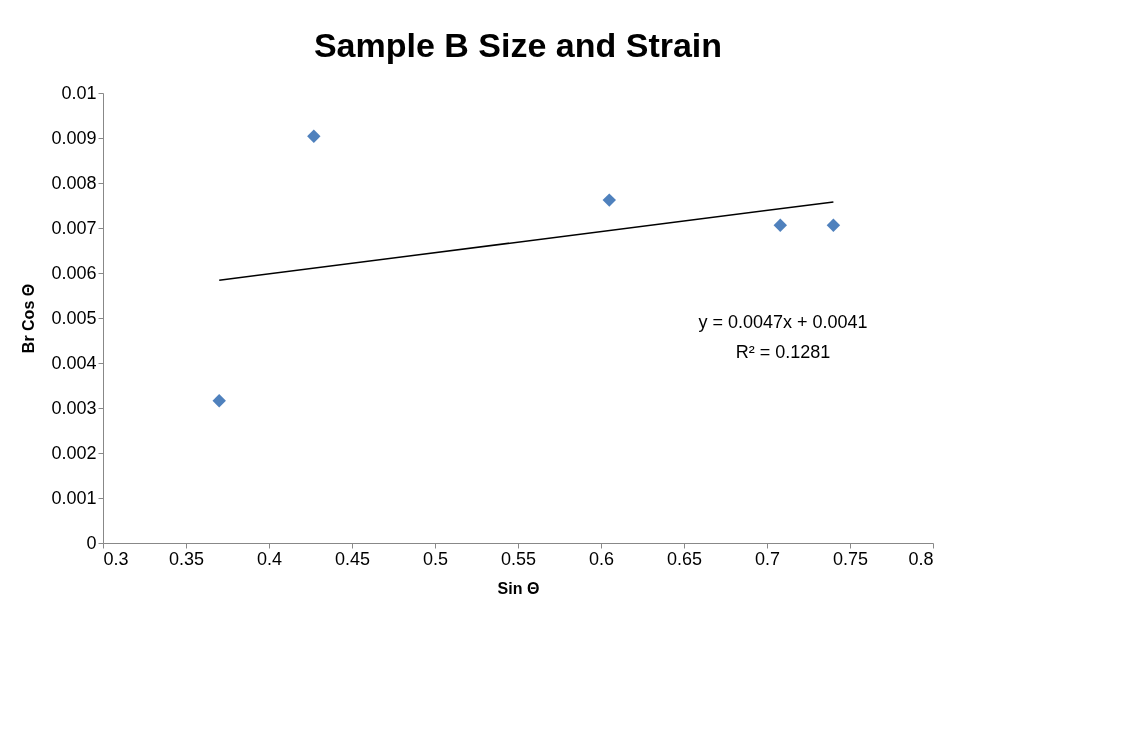 The height and width of the screenshot is (736, 1129). What do you see at coordinates (352, 558) in the screenshot?
I see `x-tick-label: 0.45` at bounding box center [352, 558].